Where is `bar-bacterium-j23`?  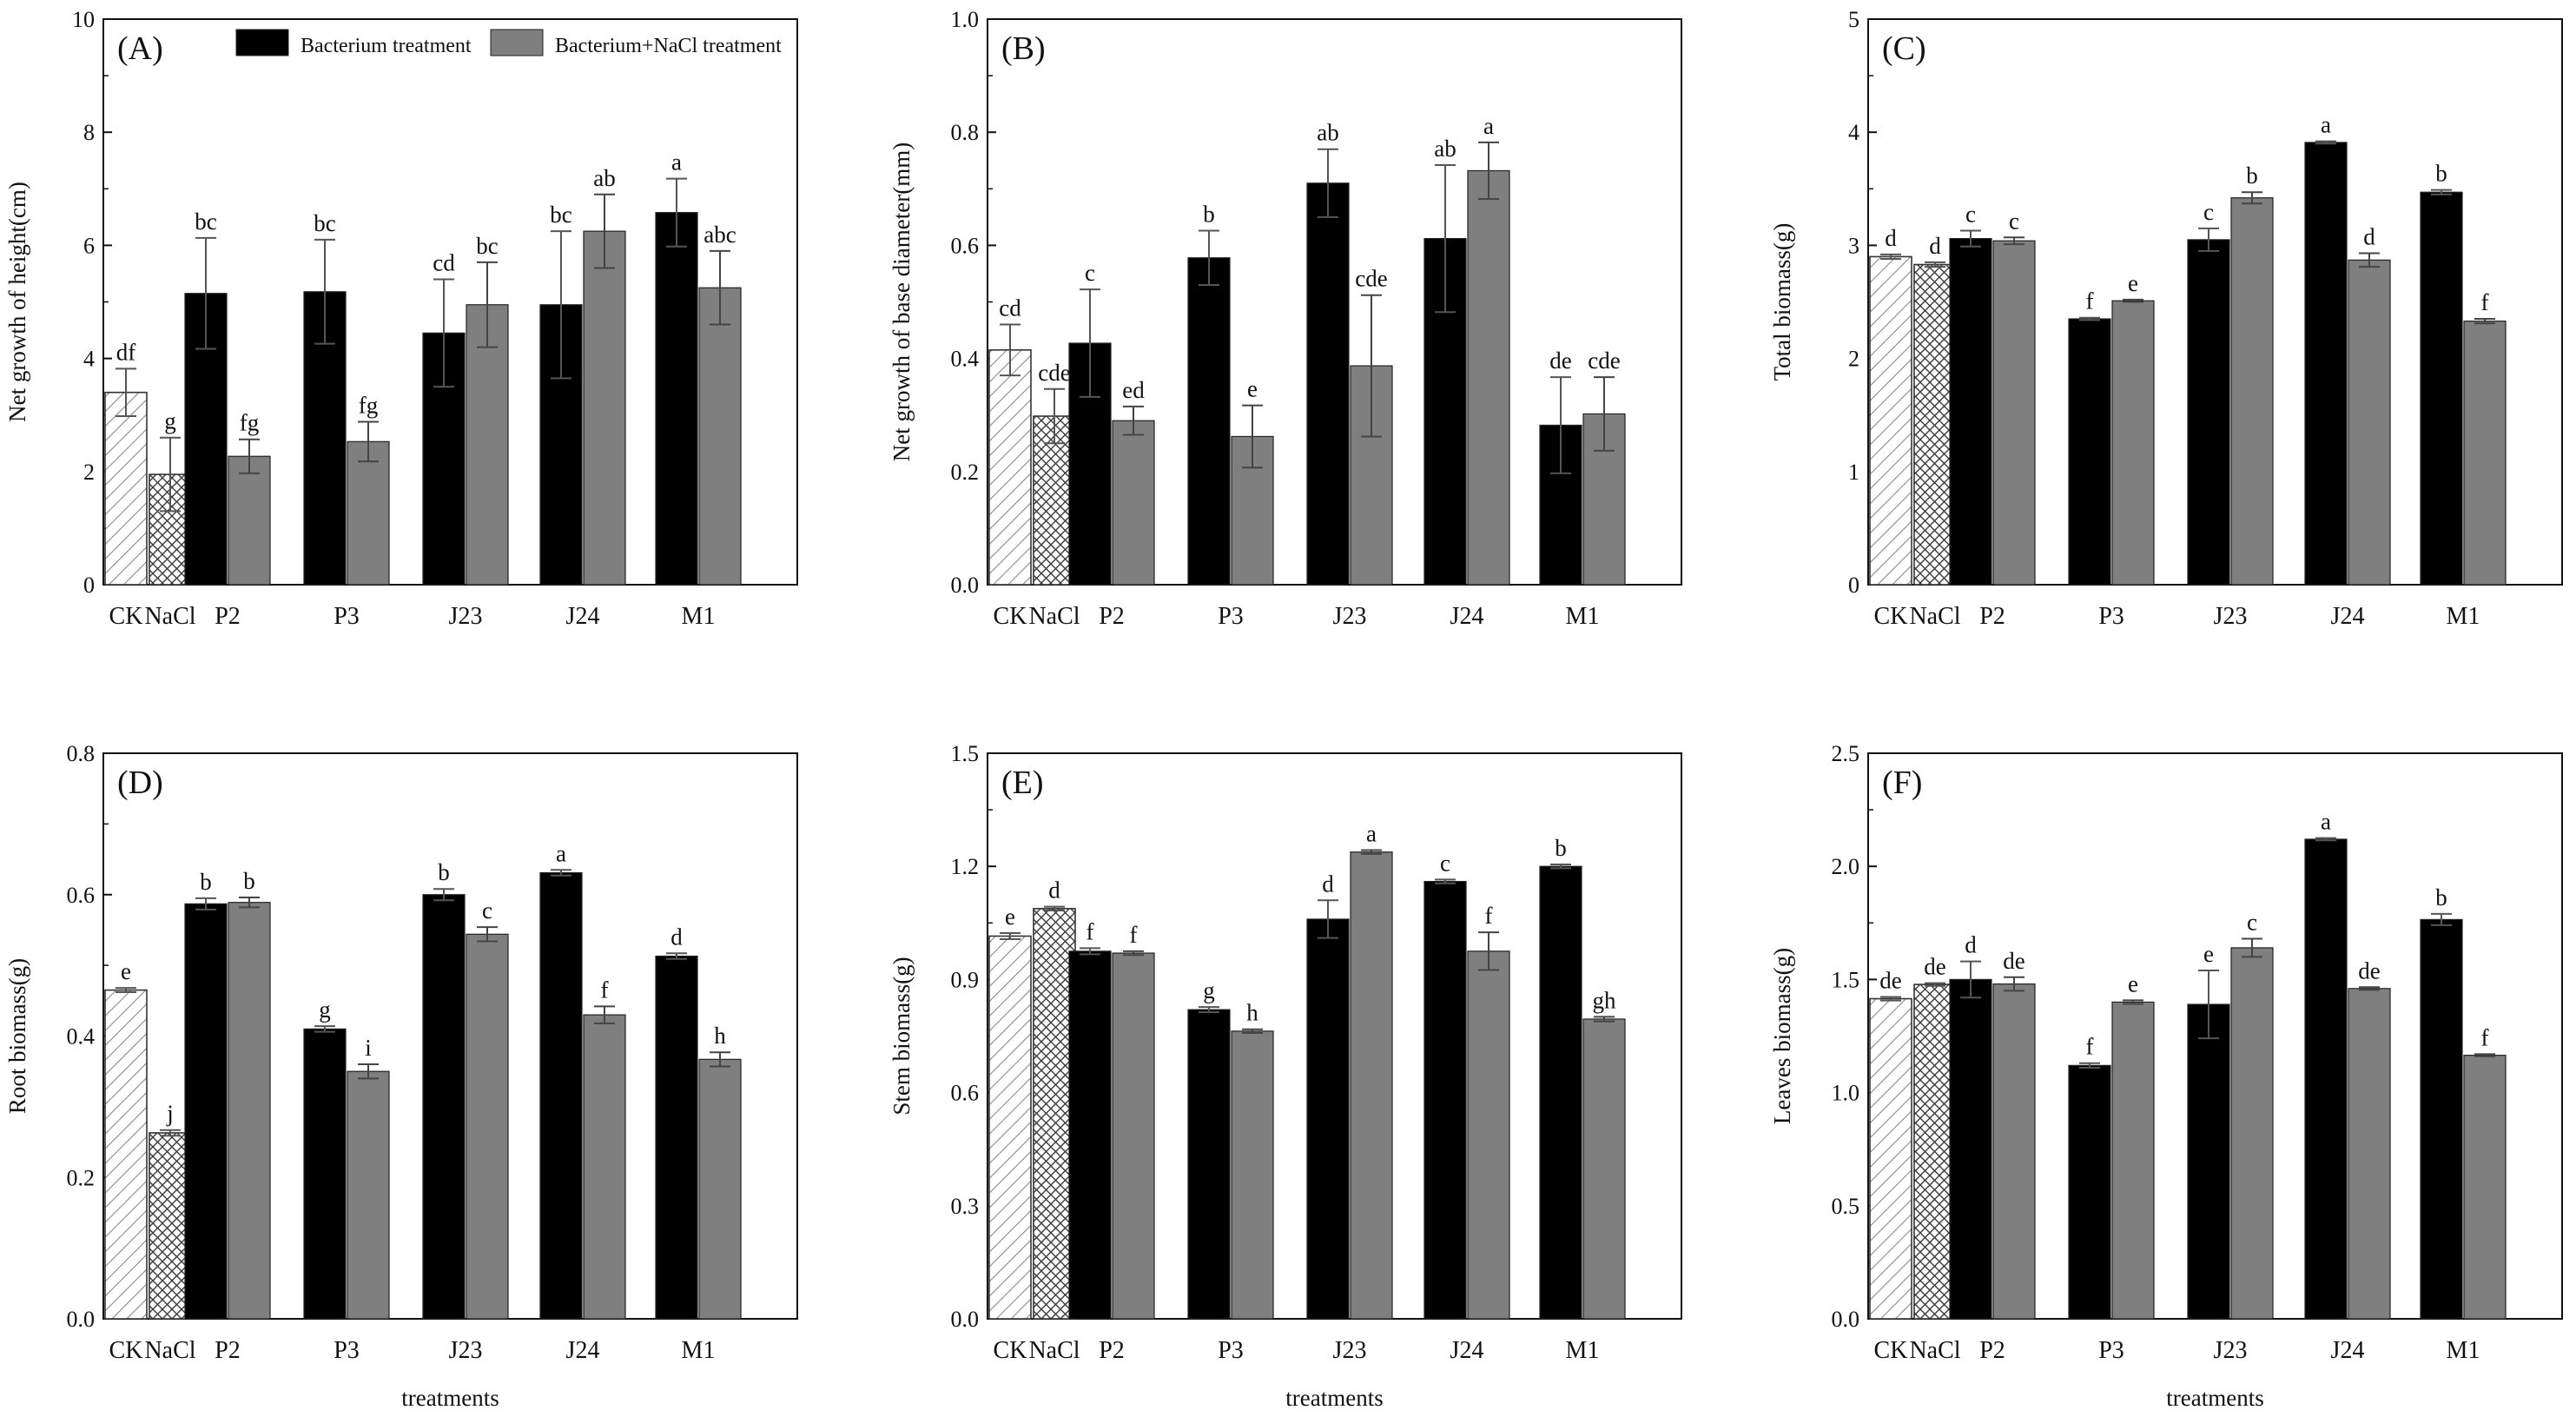 bar-bacterium-j23 is located at coordinates (2209, 412).